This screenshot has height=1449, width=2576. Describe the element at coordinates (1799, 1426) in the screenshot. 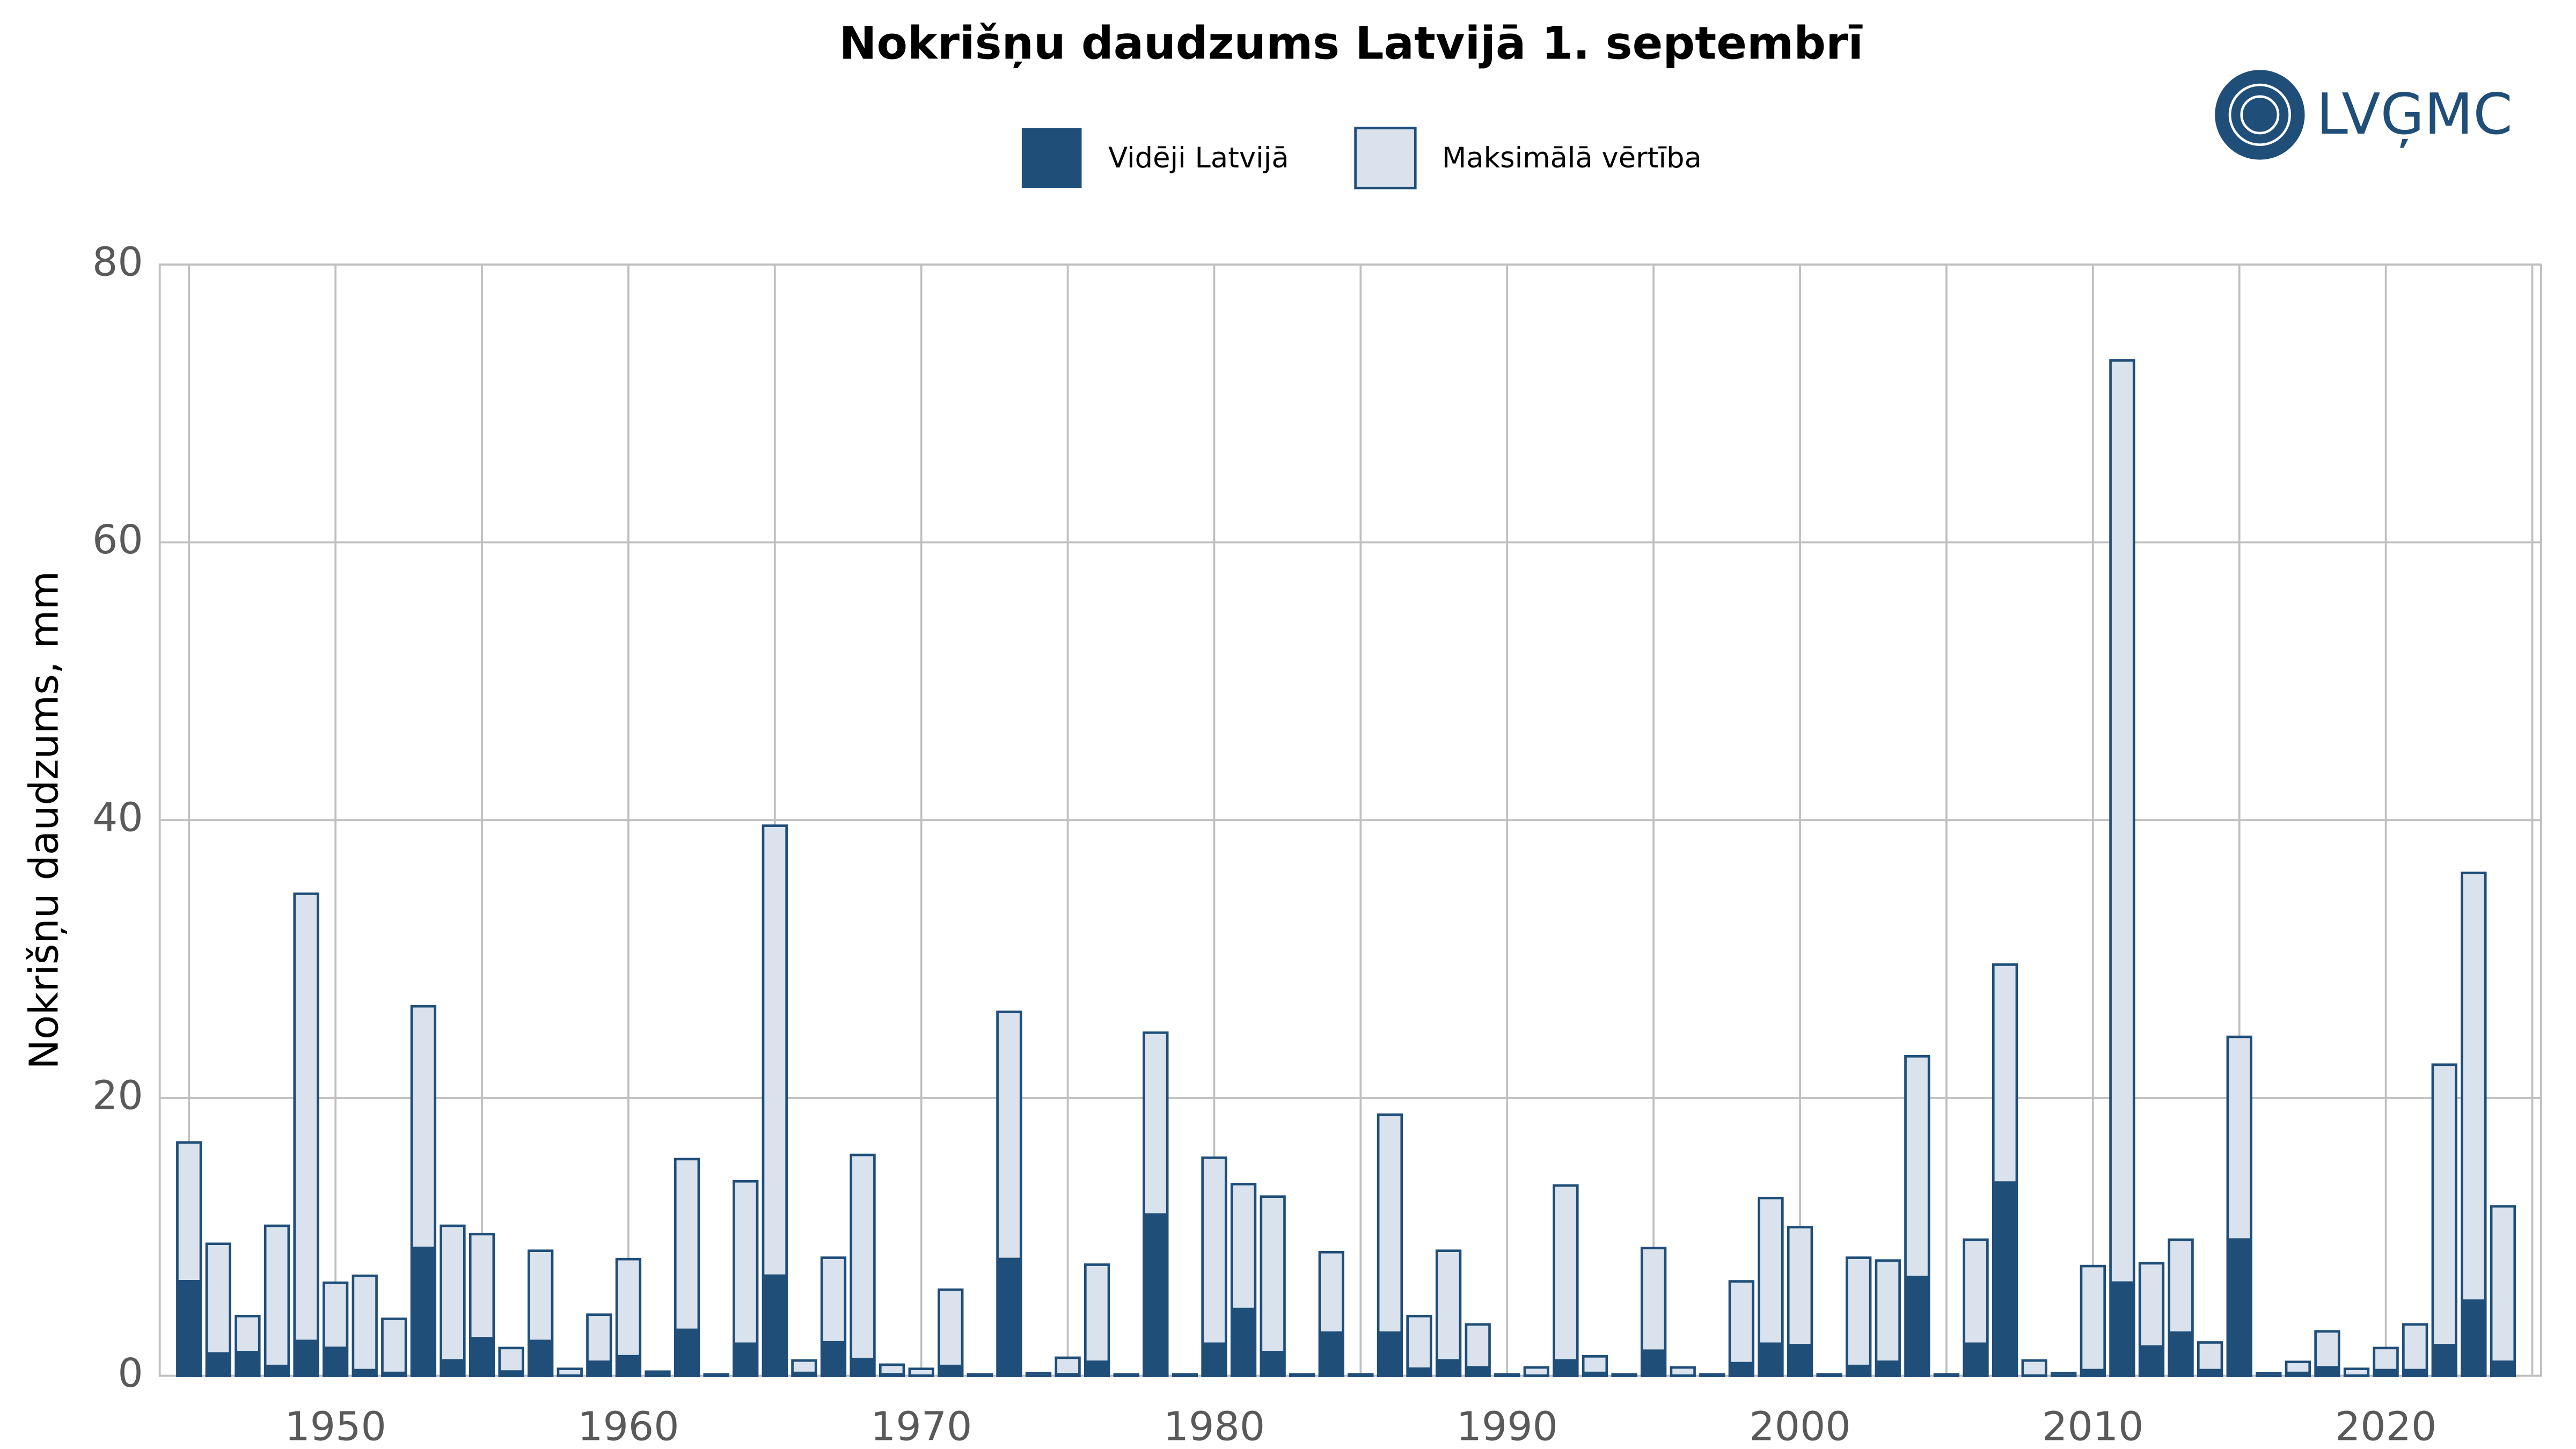

I see `x-tick-label: 2000` at that location.